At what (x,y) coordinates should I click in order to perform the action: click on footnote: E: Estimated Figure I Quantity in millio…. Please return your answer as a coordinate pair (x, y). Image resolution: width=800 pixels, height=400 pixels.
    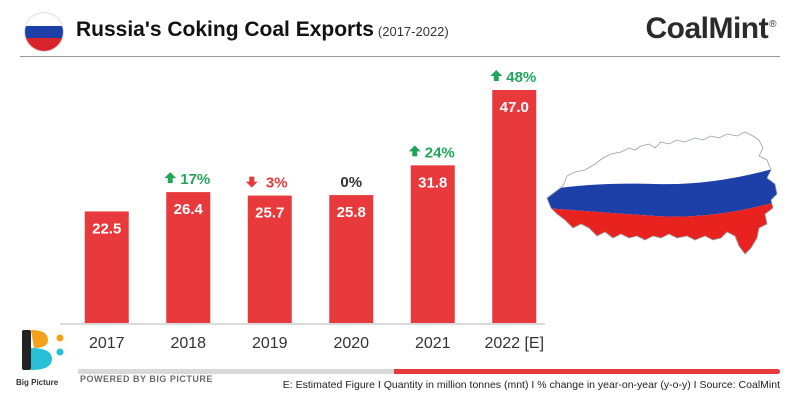
    Looking at the image, I should click on (531, 385).